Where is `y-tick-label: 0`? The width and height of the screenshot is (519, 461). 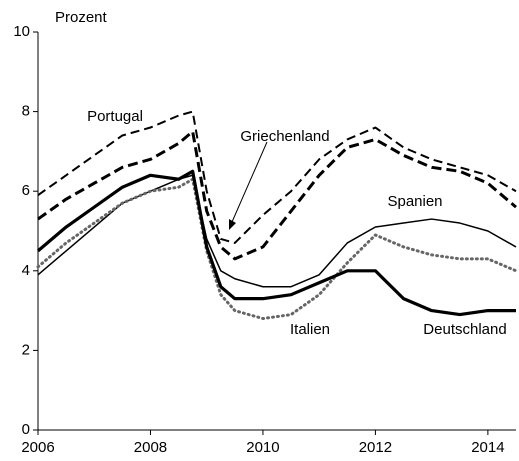
y-tick-label: 0 is located at coordinates (26, 429).